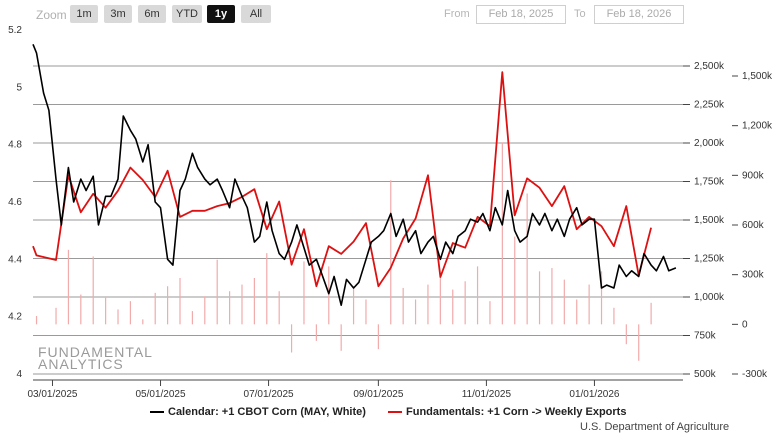 The height and width of the screenshot is (433, 782). Describe the element at coordinates (594, 394) in the screenshot. I see `x-axis-tick-label: 01/01/2026` at that location.